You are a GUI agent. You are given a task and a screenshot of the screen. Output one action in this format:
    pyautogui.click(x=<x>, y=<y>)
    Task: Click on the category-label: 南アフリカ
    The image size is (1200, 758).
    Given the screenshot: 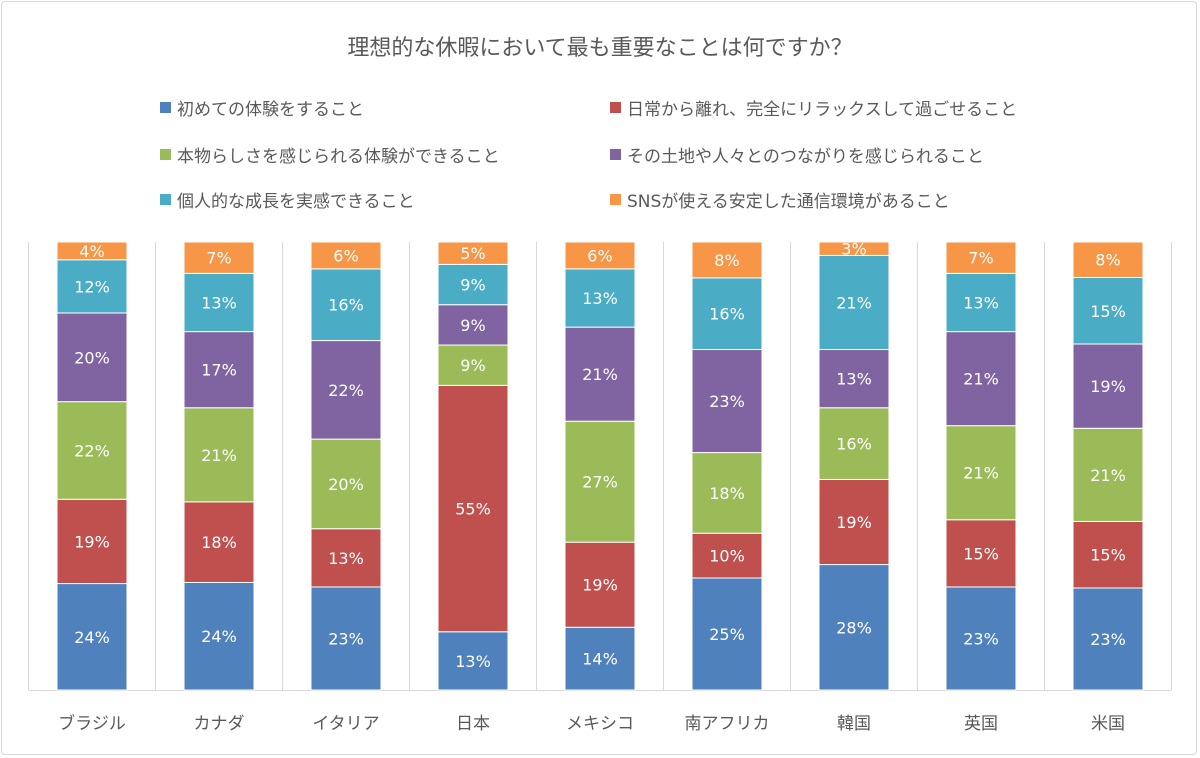 What is the action you would take?
    pyautogui.click(x=727, y=724)
    